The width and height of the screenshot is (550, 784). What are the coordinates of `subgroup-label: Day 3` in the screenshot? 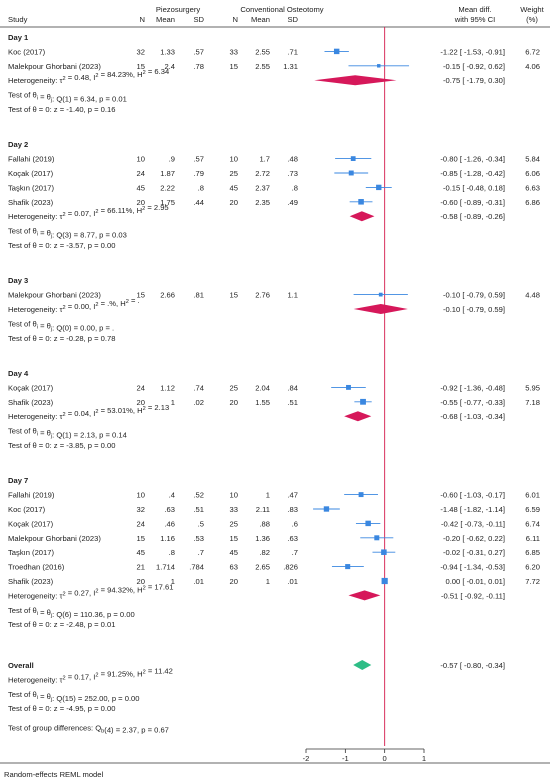 It's located at (18, 280).